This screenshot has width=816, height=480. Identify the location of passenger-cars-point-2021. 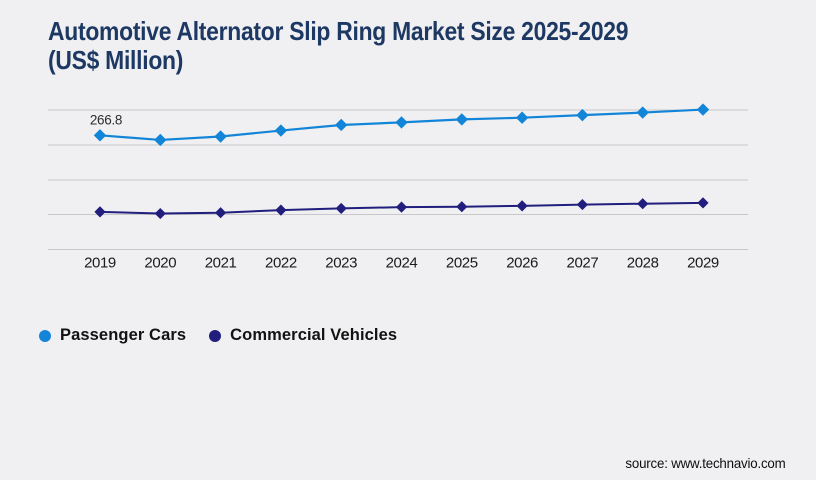
(220, 136).